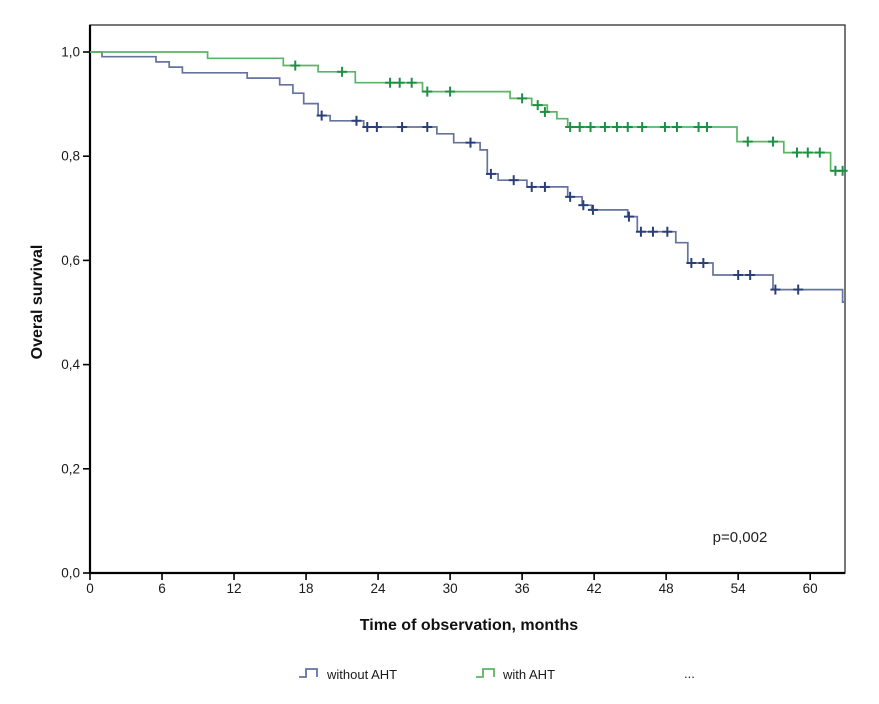  What do you see at coordinates (75, 313) in the screenshot?
I see `y-axis-ticks: 0,0 0,2 0,4 0,6 0,8 1,0` at bounding box center [75, 313].